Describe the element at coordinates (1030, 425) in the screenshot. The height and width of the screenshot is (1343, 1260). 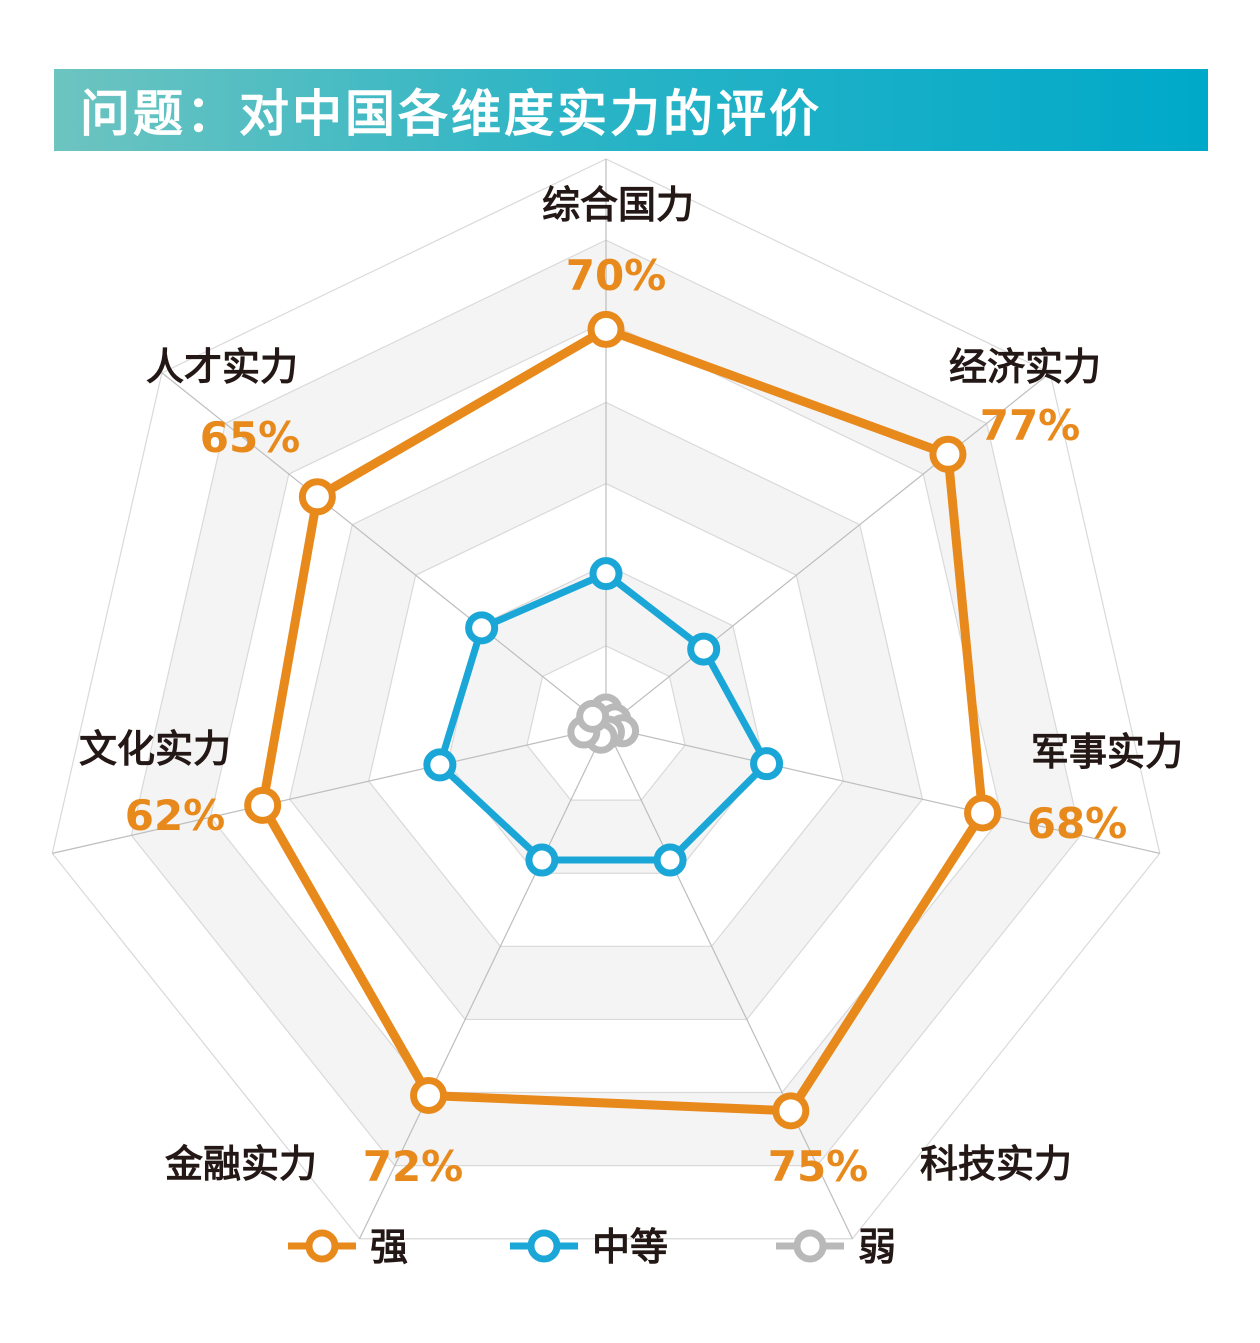
I see `data-label-1: 77%` at that location.